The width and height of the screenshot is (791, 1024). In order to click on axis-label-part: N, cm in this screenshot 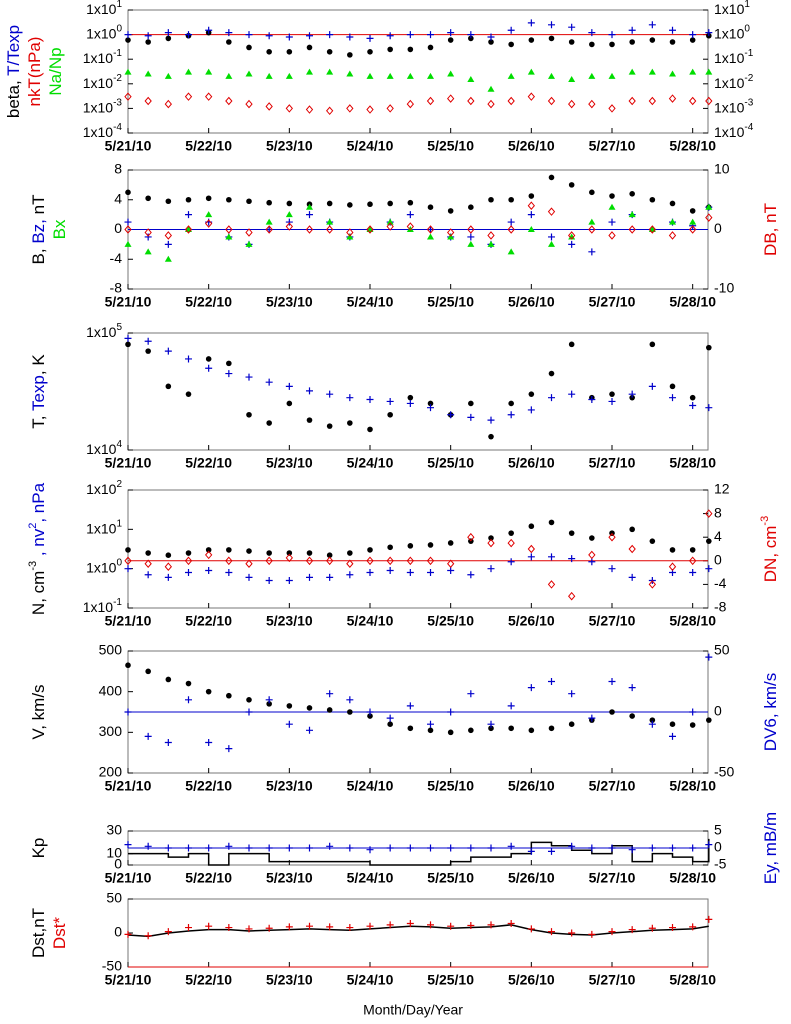, I will do `click(38, 593)`.